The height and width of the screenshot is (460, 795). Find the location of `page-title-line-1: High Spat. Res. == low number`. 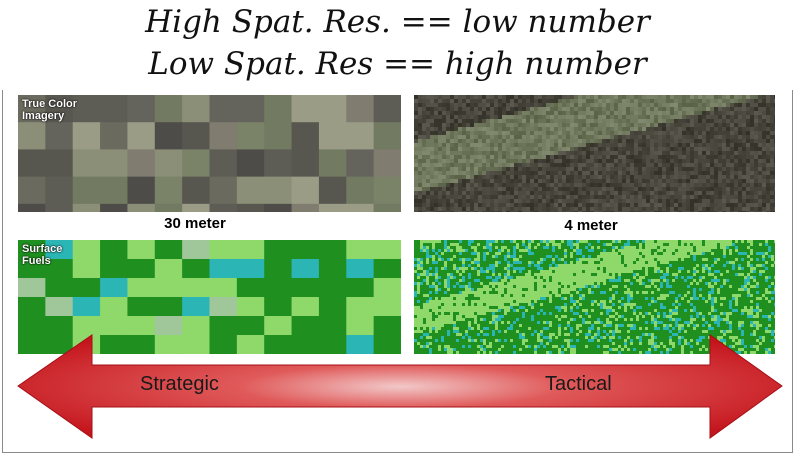

page-title-line-1: High Spat. Res. == low number is located at coordinates (397, 22).